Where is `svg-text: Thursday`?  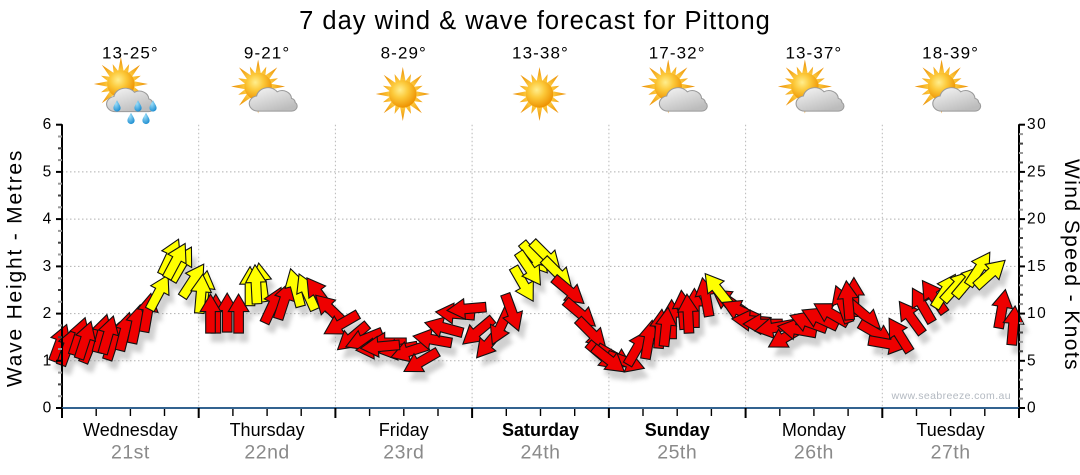 svg-text: Thursday is located at coordinates (267, 430).